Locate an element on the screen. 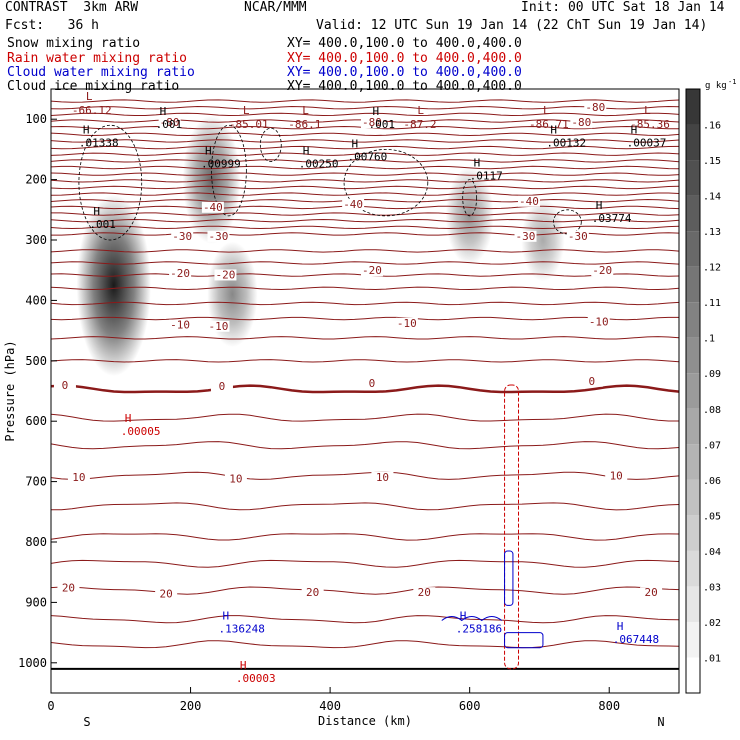  colorbar-label-6: .07 is located at coordinates (712, 445).